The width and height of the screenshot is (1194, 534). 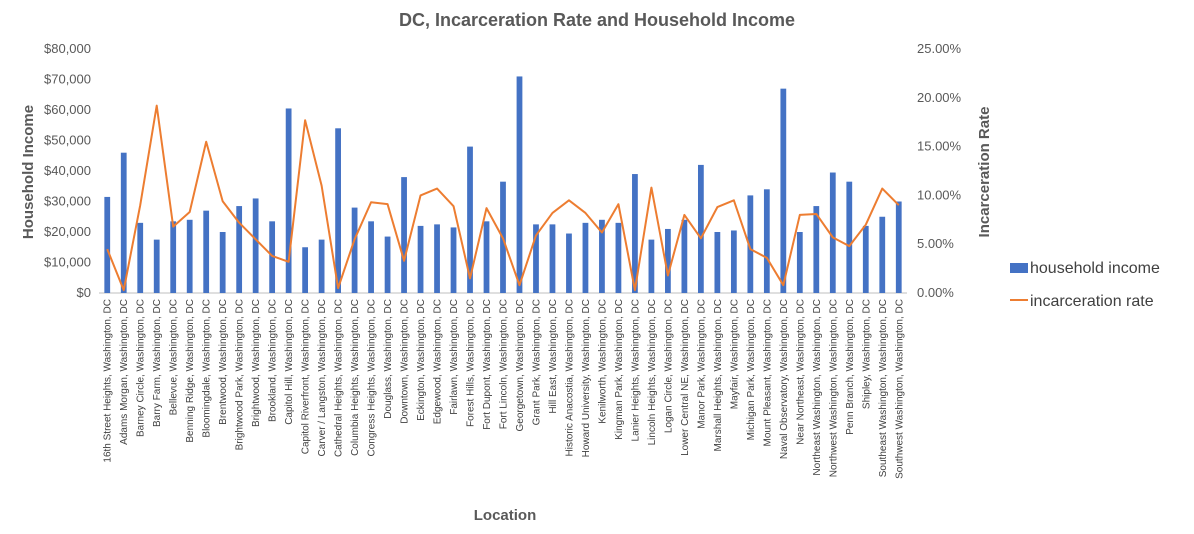 I want to click on x-category-label: Hill East, Washington, DC, so click(x=553, y=356).